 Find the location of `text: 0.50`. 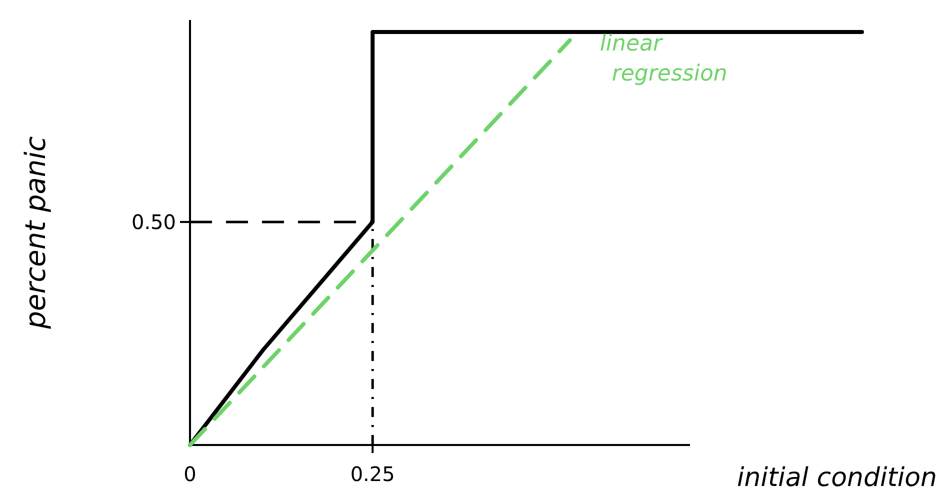

text: 0.50 is located at coordinates (153, 222).